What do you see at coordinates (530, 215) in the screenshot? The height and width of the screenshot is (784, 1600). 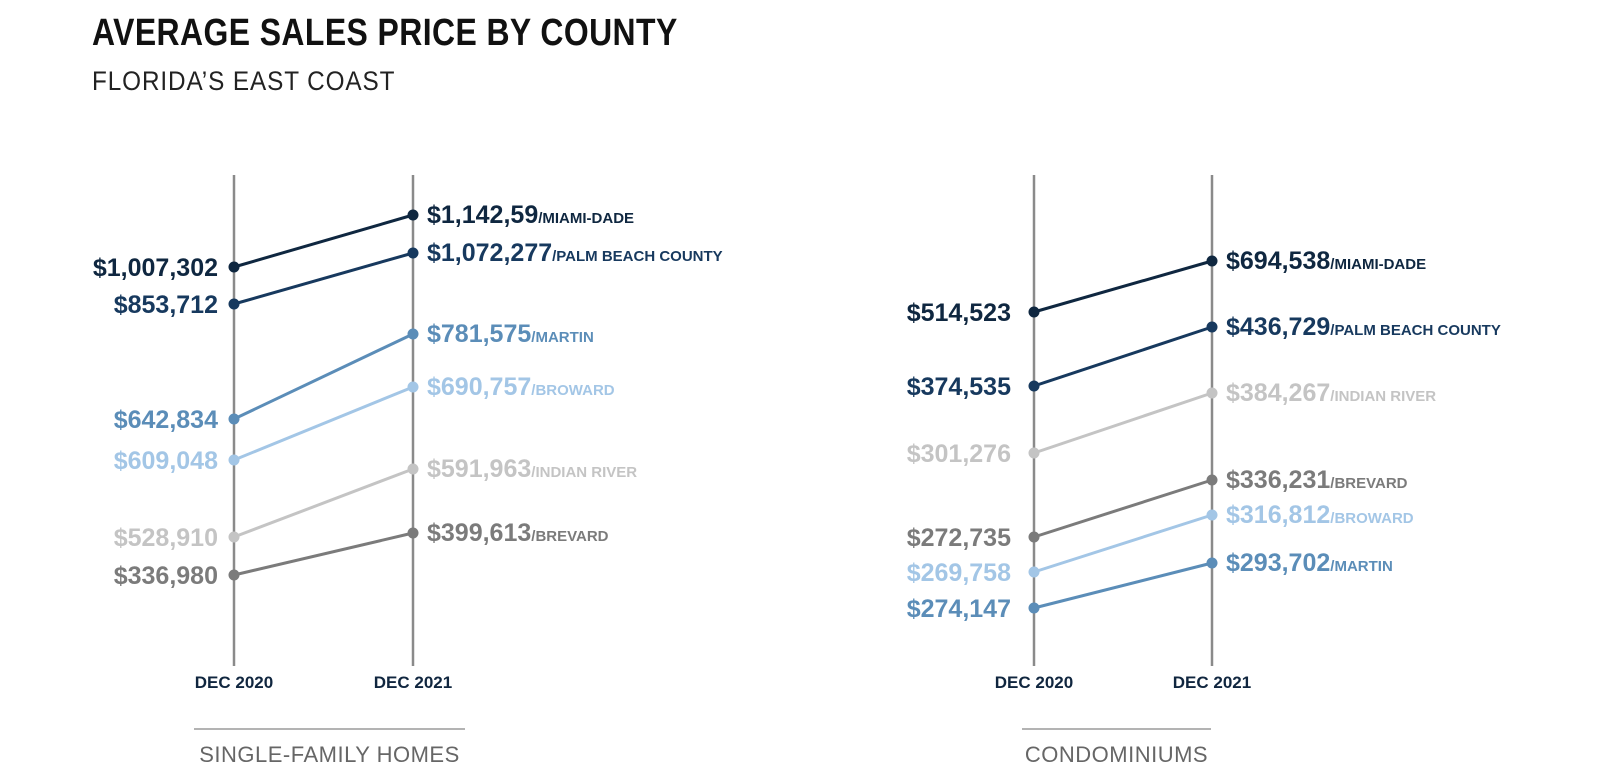 I see `data-label-2021: $1,142,59/MIAMI-DADE` at bounding box center [530, 215].